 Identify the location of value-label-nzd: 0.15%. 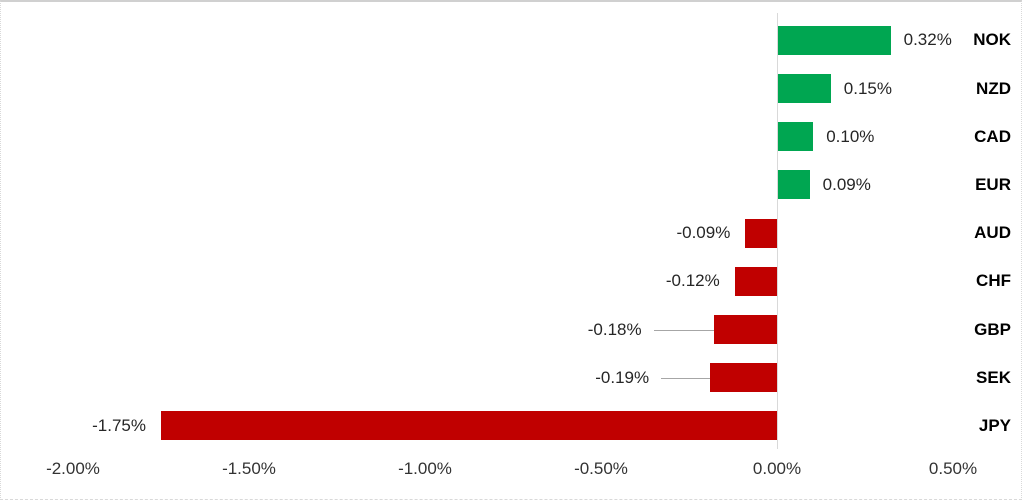
(867, 88).